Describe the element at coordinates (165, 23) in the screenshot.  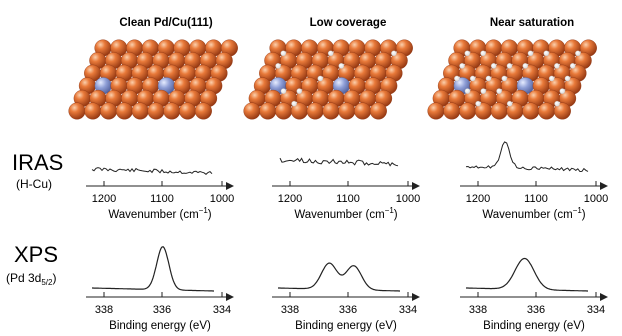
I see `panel-title-clean: Clean Pd/Cu(111)` at that location.